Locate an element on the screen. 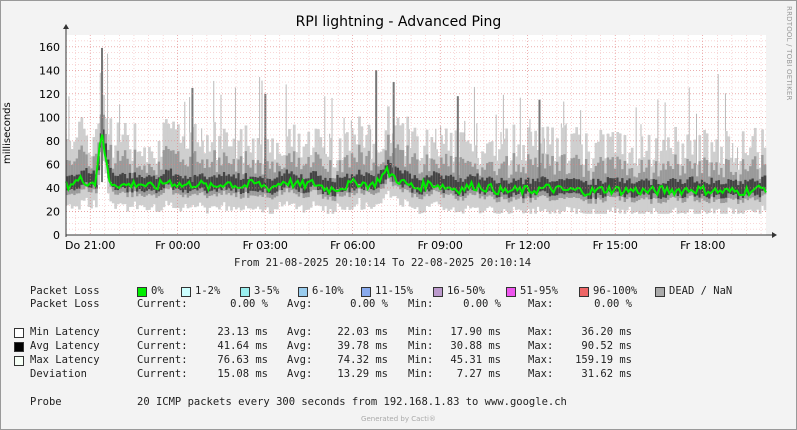  y-tick-label: 80 is located at coordinates (53, 141).